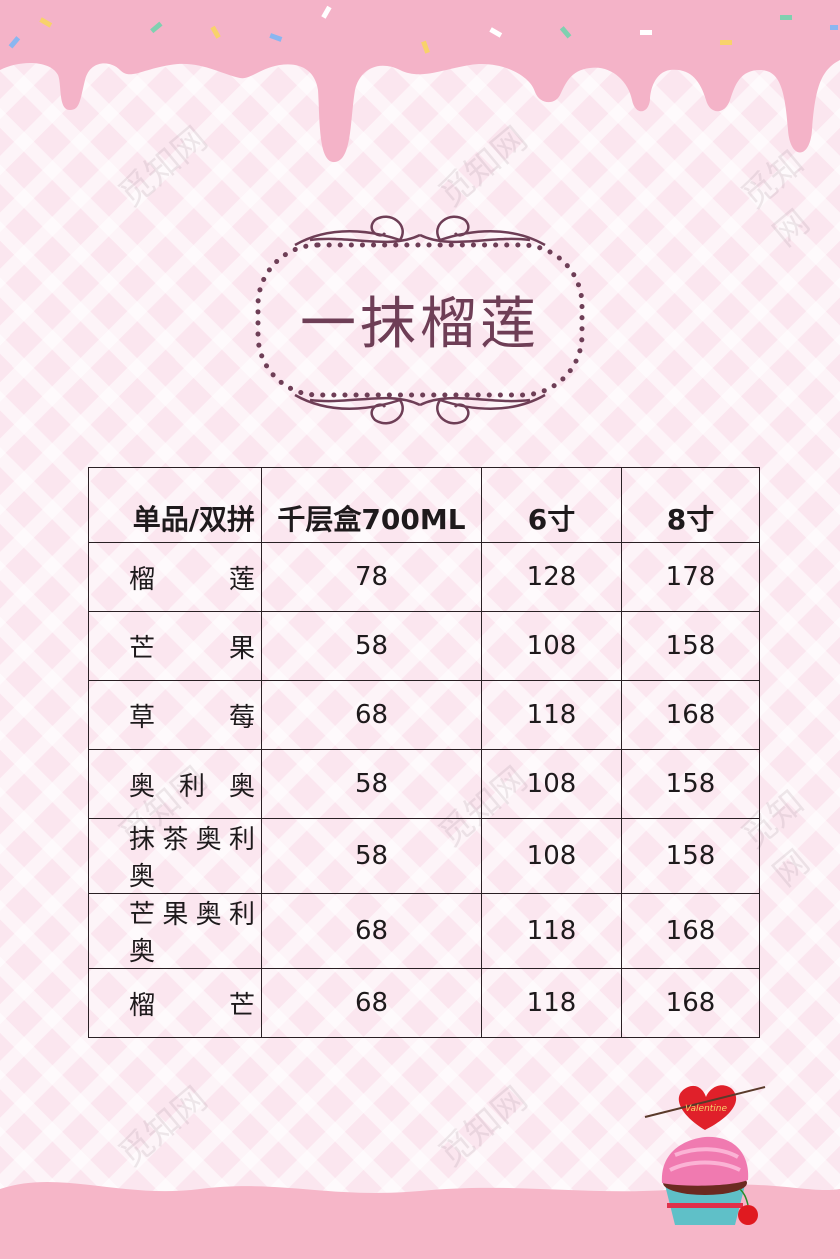  I want to click on table-row: 榴莲 78 128 178, so click(424, 577).